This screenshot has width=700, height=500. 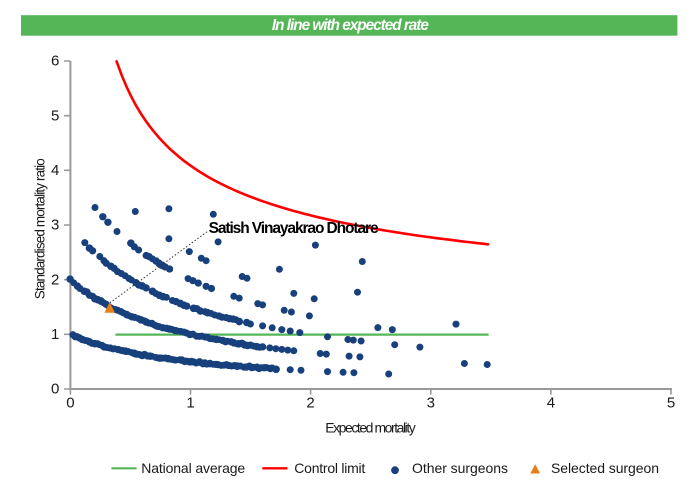 What do you see at coordinates (329, 468) in the screenshot?
I see `svg-text: Control limit` at bounding box center [329, 468].